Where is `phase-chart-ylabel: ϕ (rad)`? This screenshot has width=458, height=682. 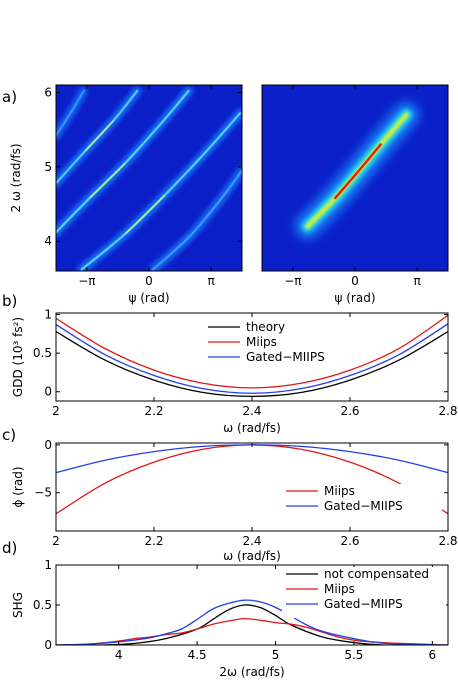 phase-chart-ylabel: ϕ (rad) is located at coordinates (18, 487).